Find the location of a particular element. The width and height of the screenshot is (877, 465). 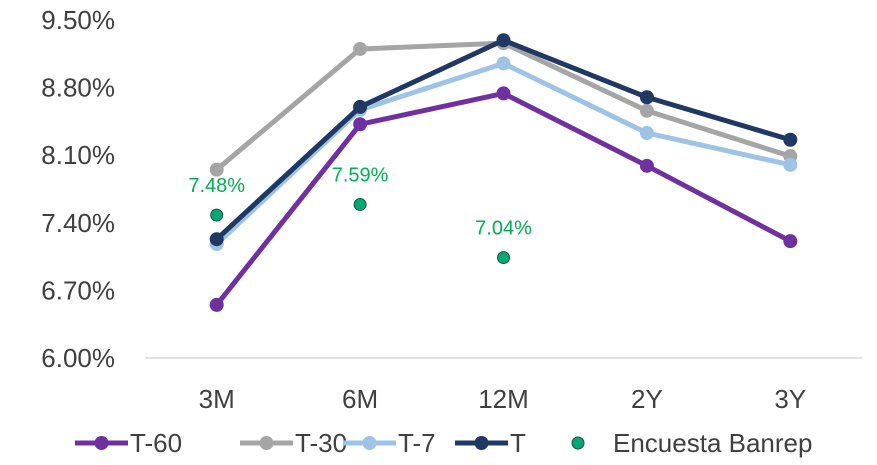

legend-label: T-30 is located at coordinates (321, 443).